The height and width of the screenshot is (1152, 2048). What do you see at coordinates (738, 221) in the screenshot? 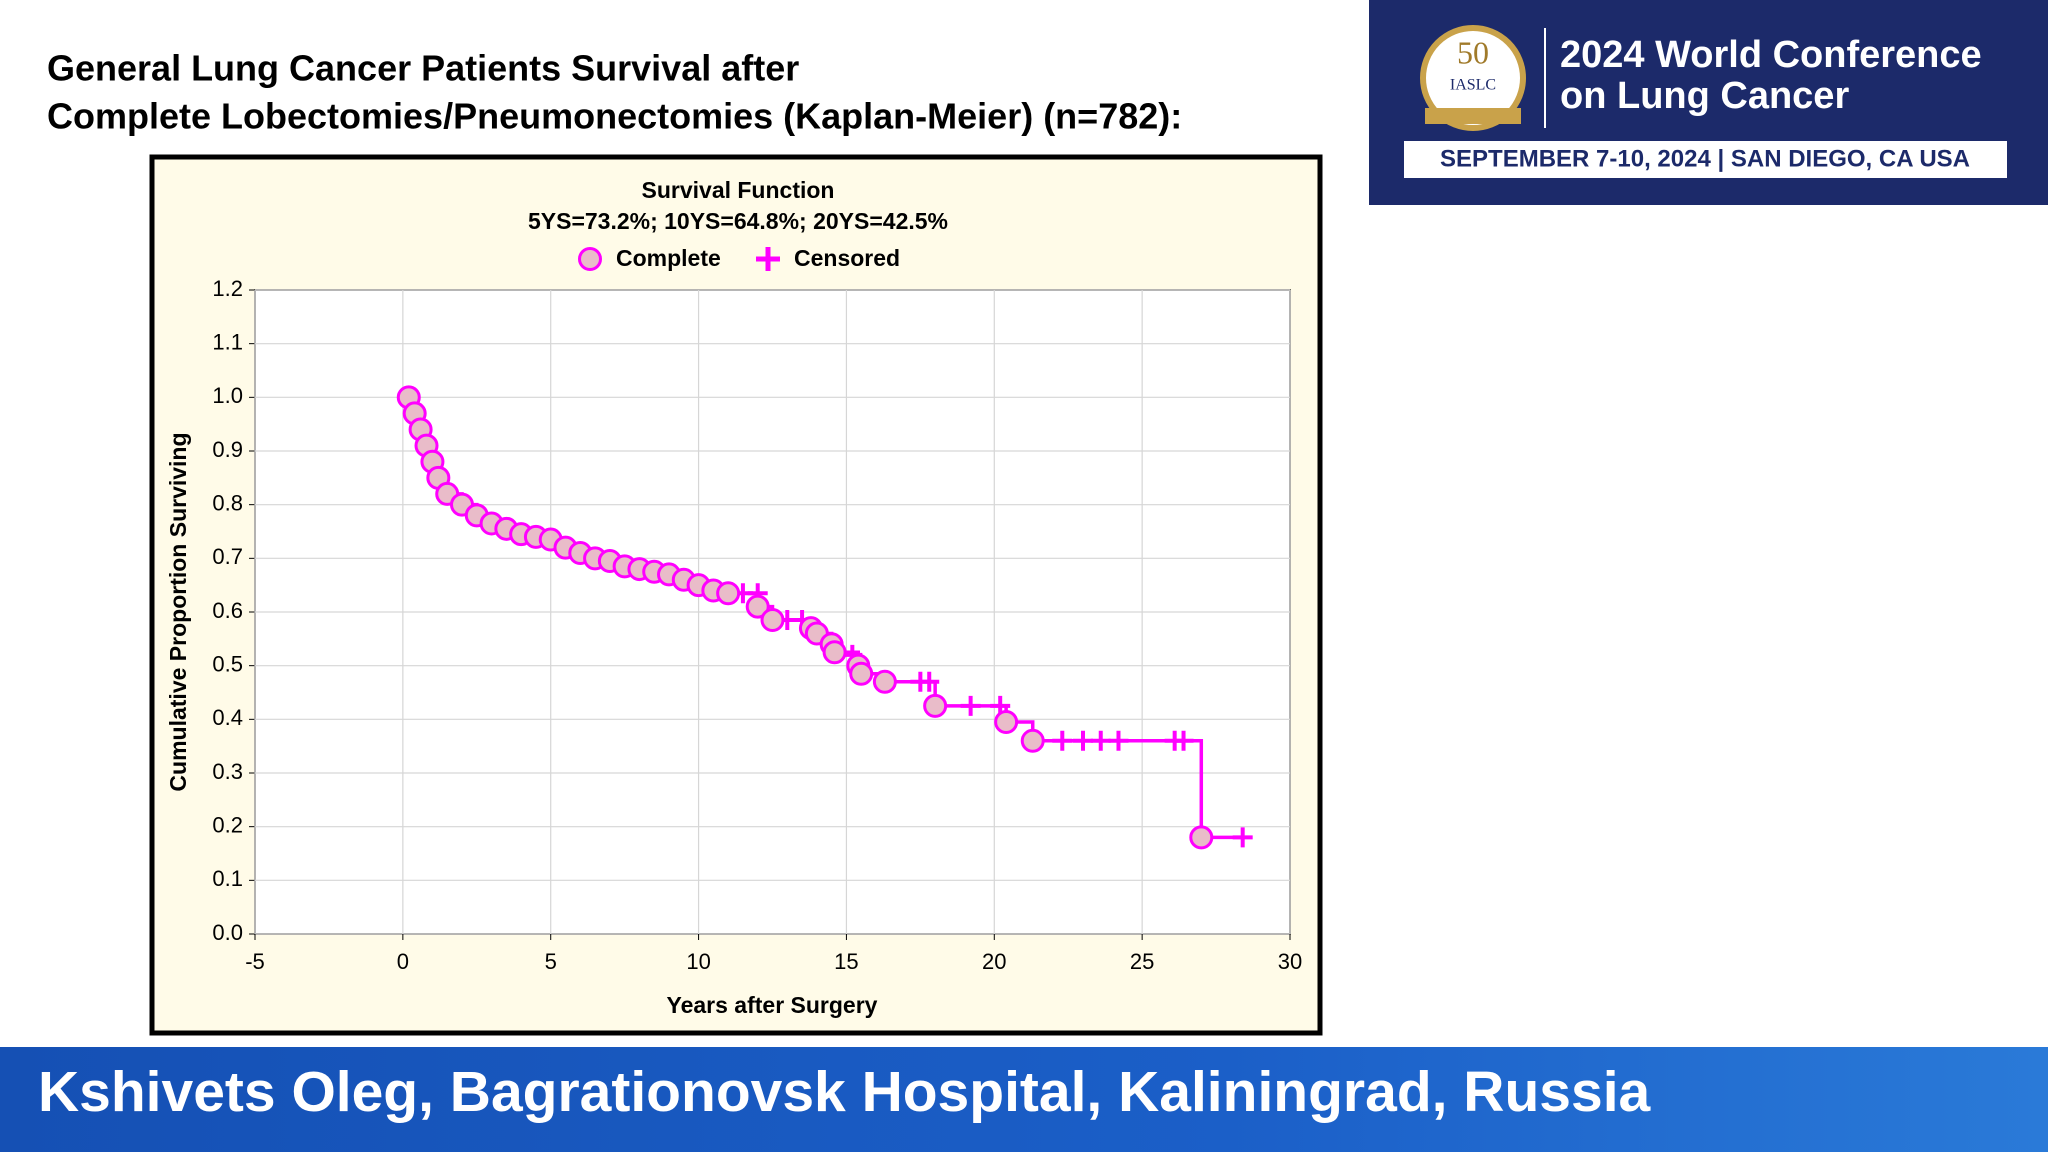
I see `chart-subtitle: 5YS=73.2%; 10YS=64.8%; 20YS=42.5%` at bounding box center [738, 221].